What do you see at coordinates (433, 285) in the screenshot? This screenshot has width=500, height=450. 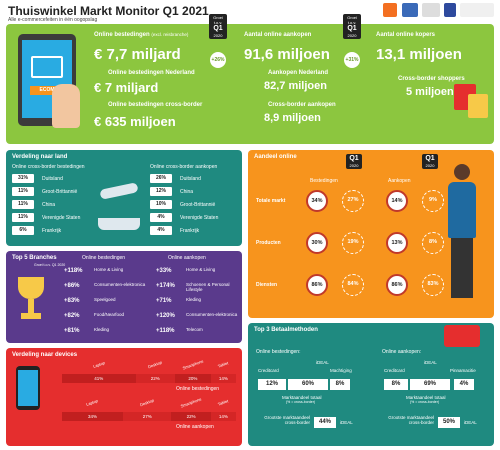 I see `share-value-d: 83%` at bounding box center [433, 285].